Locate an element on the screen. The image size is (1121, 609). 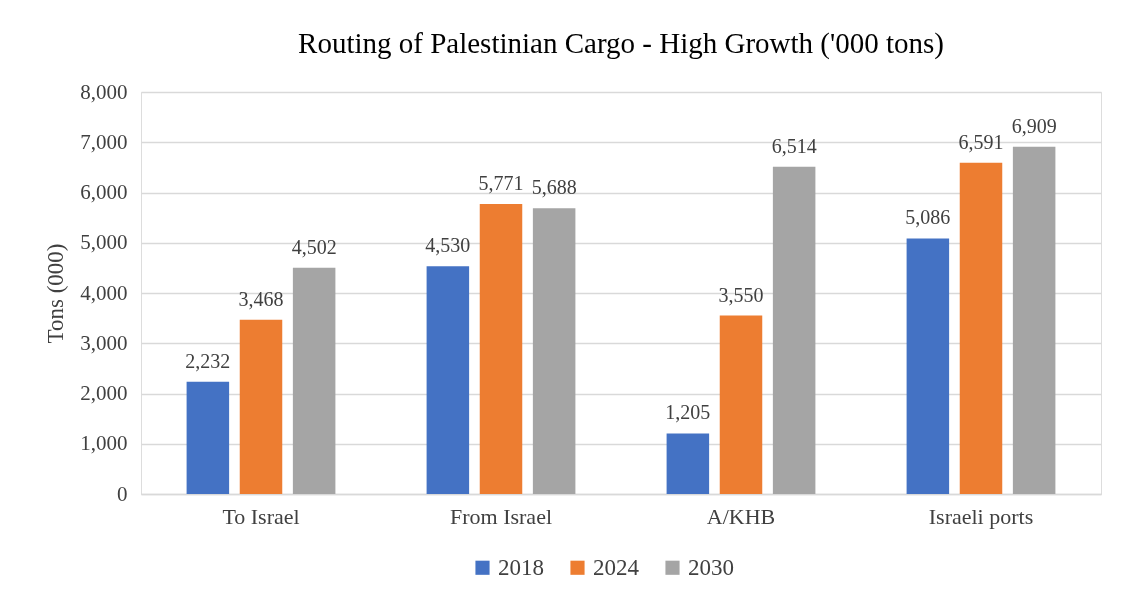
y-tick-label: 2,000 is located at coordinates (104, 393).